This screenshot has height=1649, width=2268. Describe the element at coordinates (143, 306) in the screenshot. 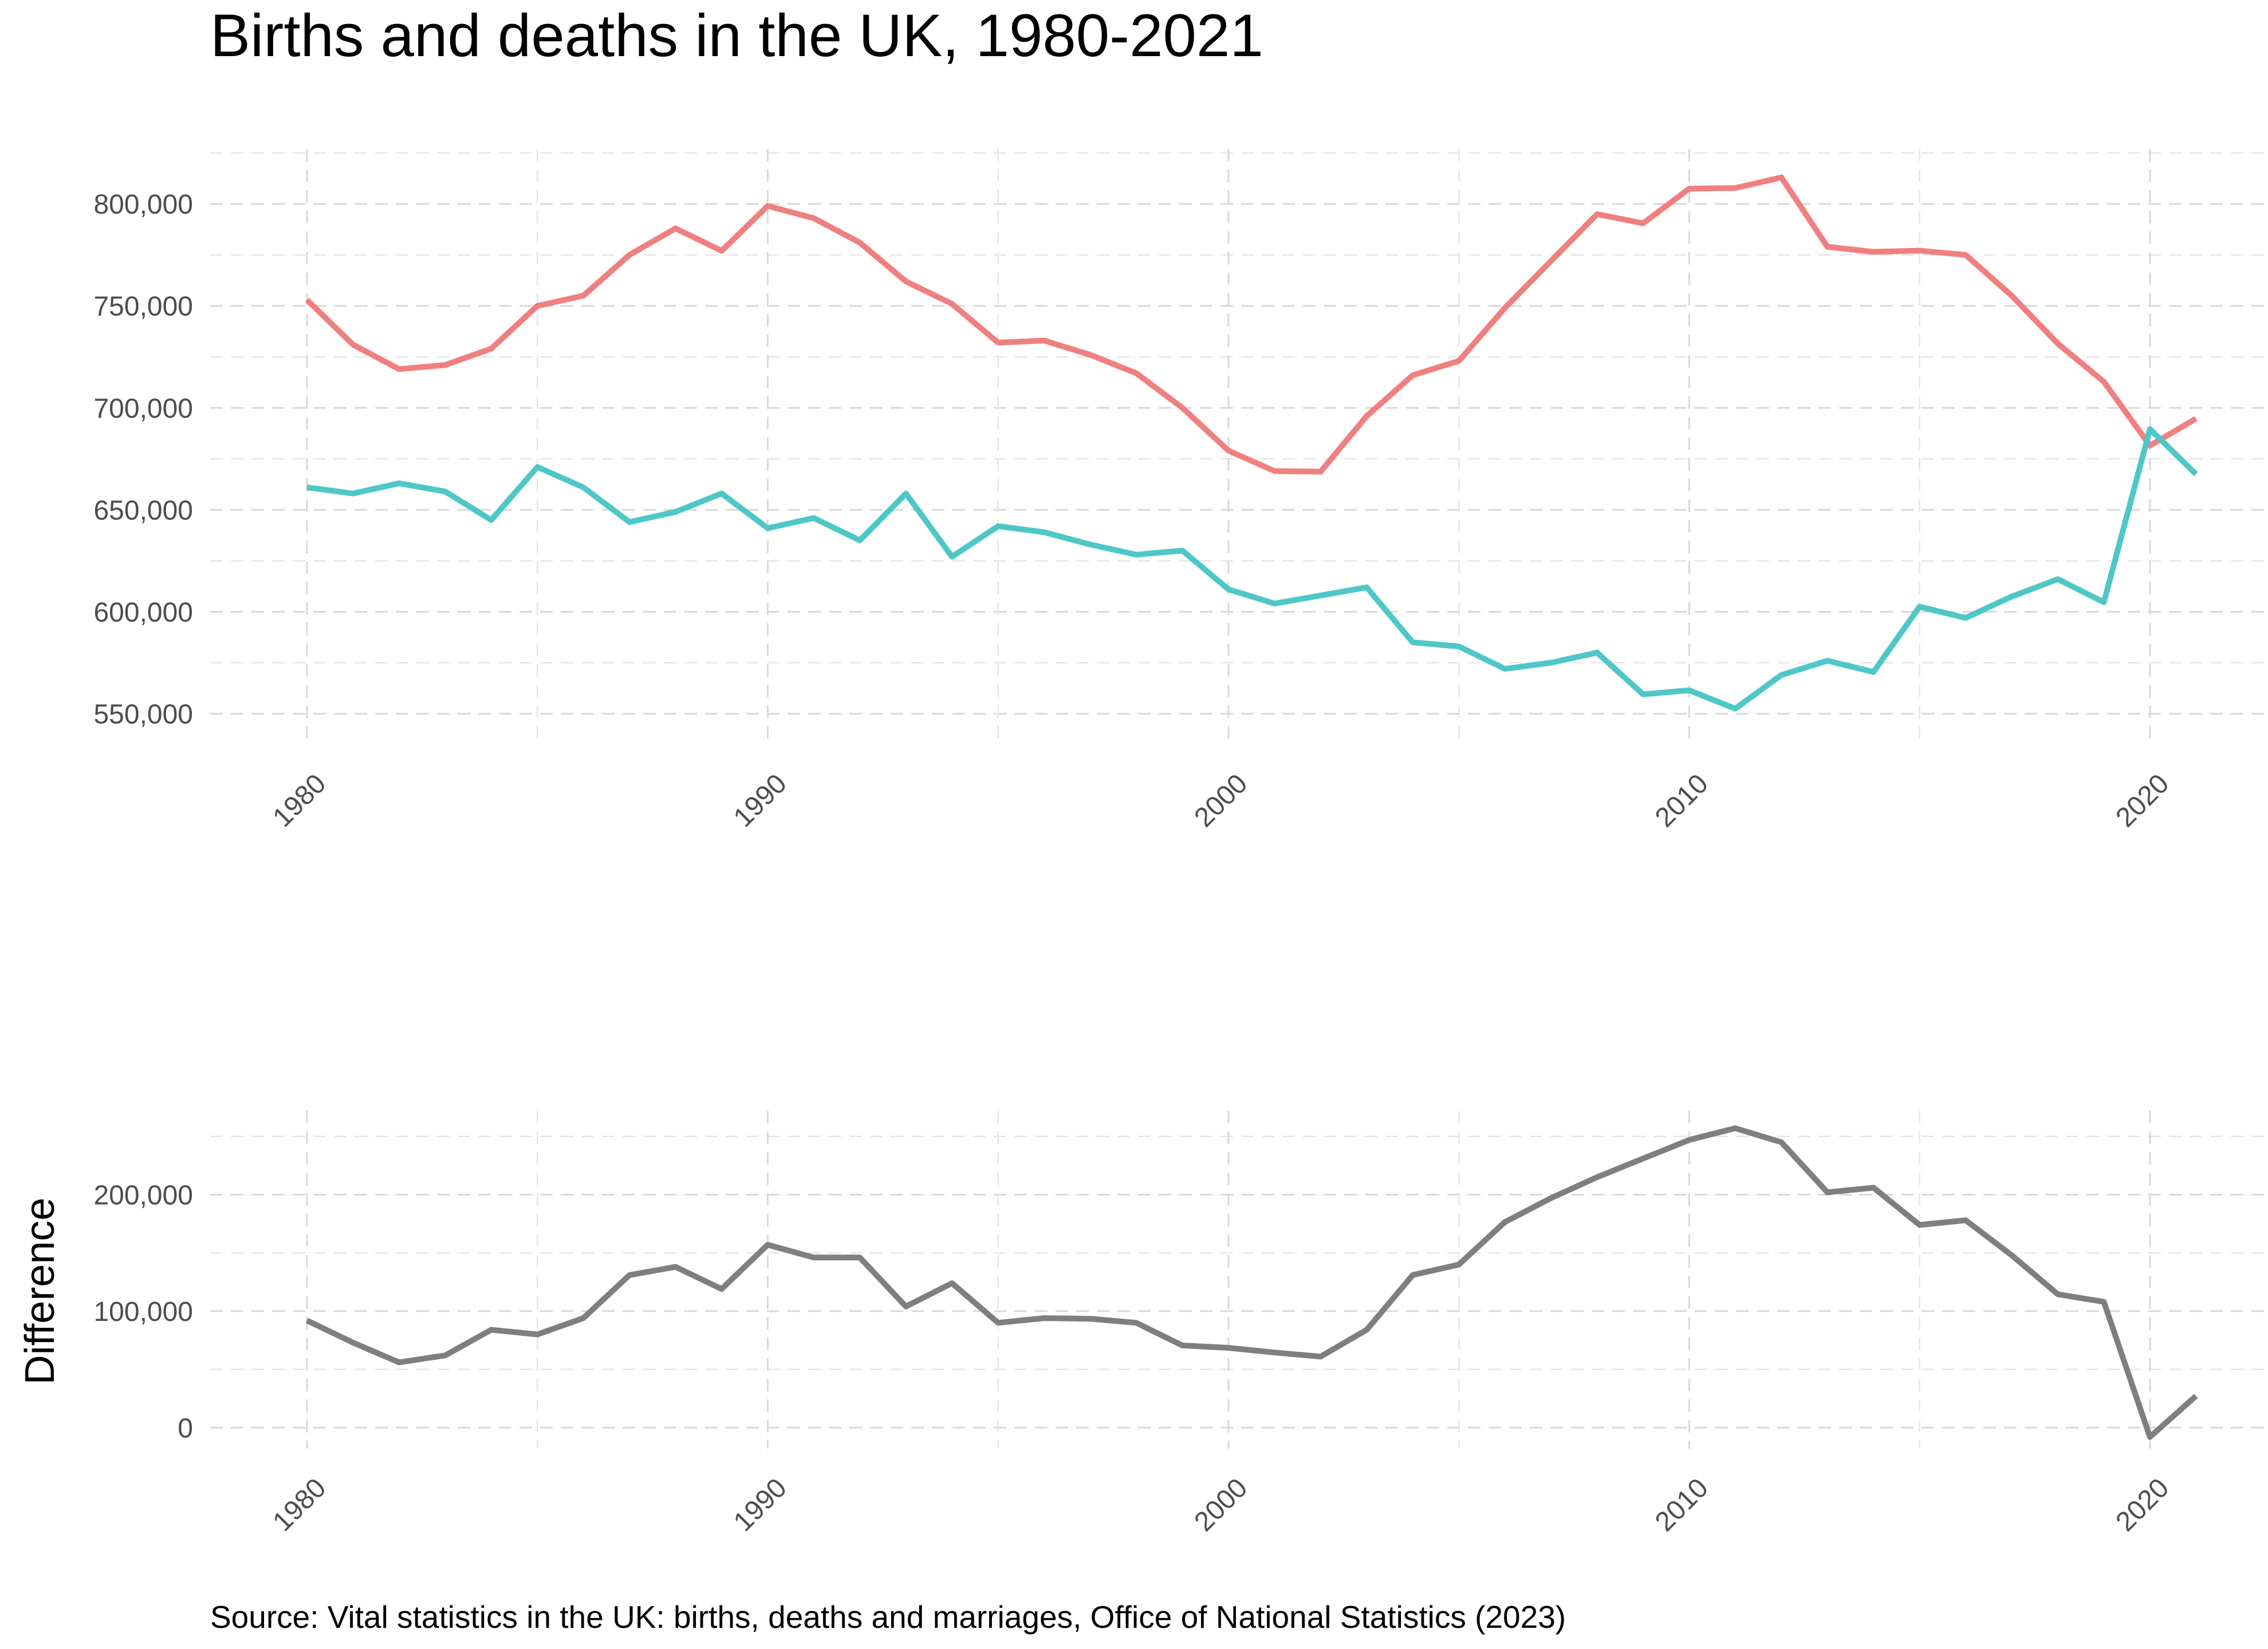

I see `births-deaths-y-tick-label: 750,000` at that location.